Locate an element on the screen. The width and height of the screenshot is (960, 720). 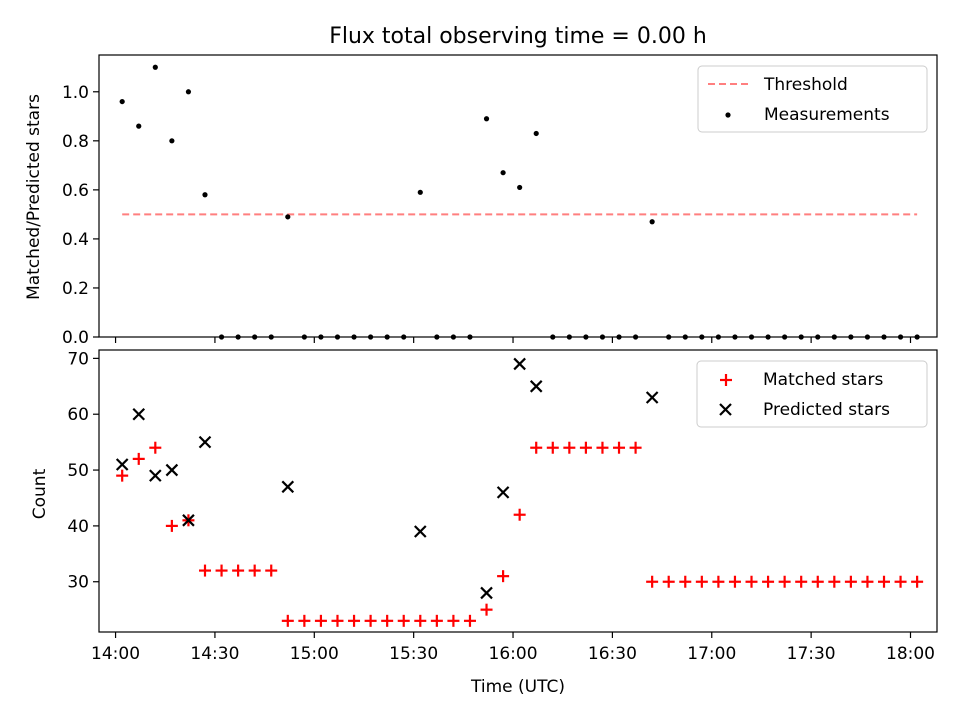
bottom-y-tick-label: 70 is located at coordinates (78, 359).